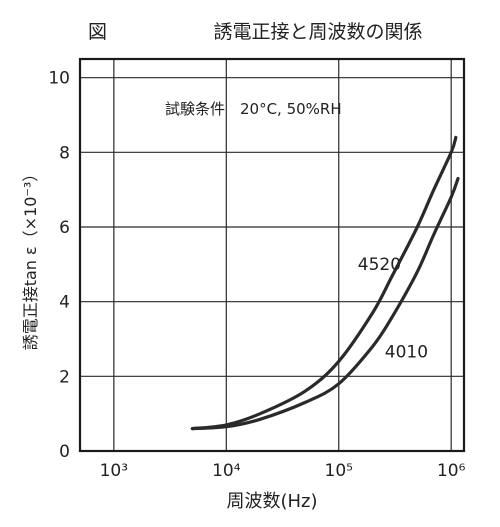 The image size is (500, 527). I want to click on y-tick-label: 2, so click(64, 377).